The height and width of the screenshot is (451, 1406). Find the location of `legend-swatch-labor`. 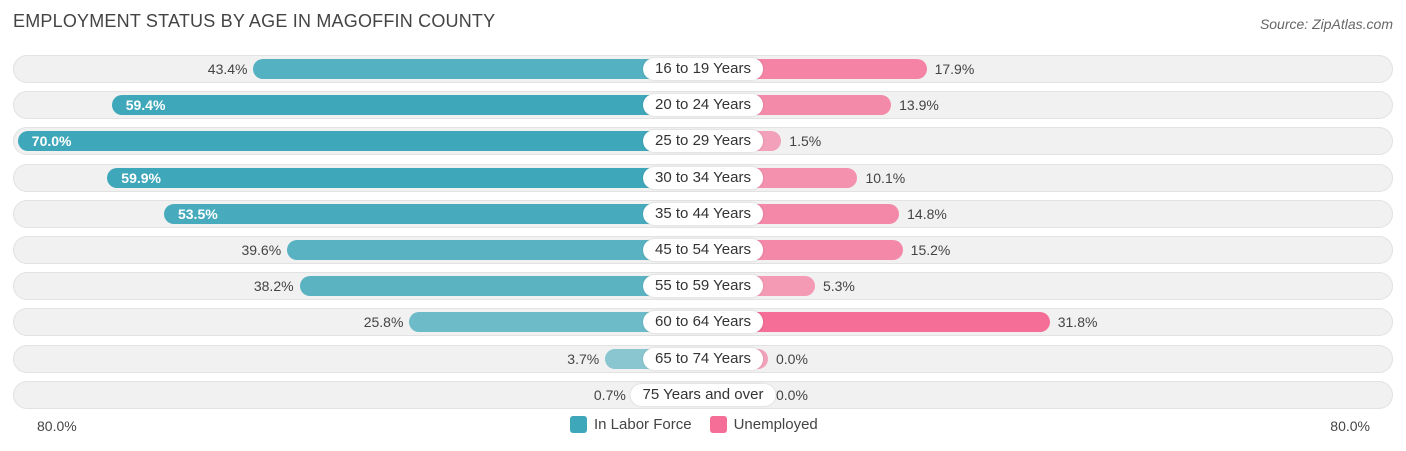

legend-swatch-labor is located at coordinates (578, 424).